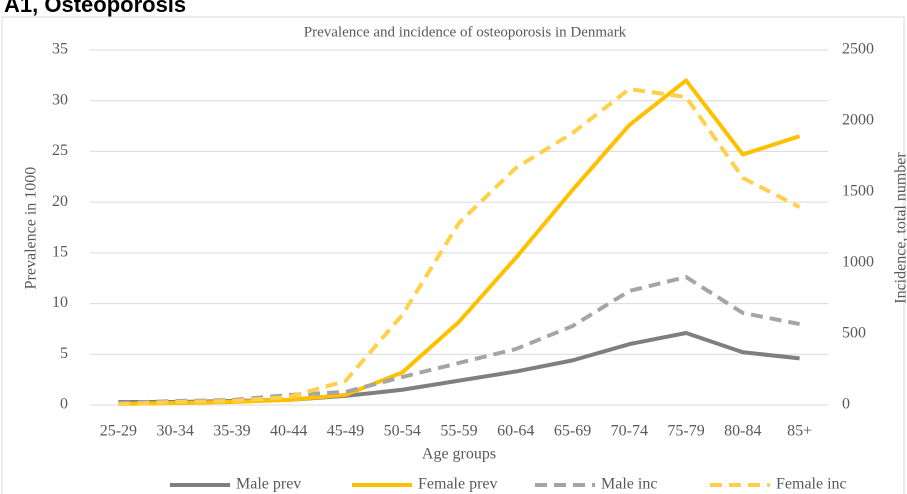 The width and height of the screenshot is (907, 494). Describe the element at coordinates (60, 49) in the screenshot. I see `y-tick-label: 35` at that location.